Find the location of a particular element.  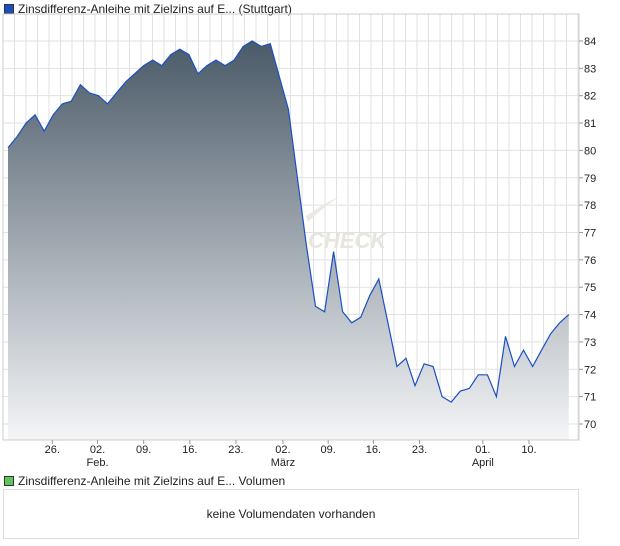

y-tick-label: 73 is located at coordinates (590, 343).